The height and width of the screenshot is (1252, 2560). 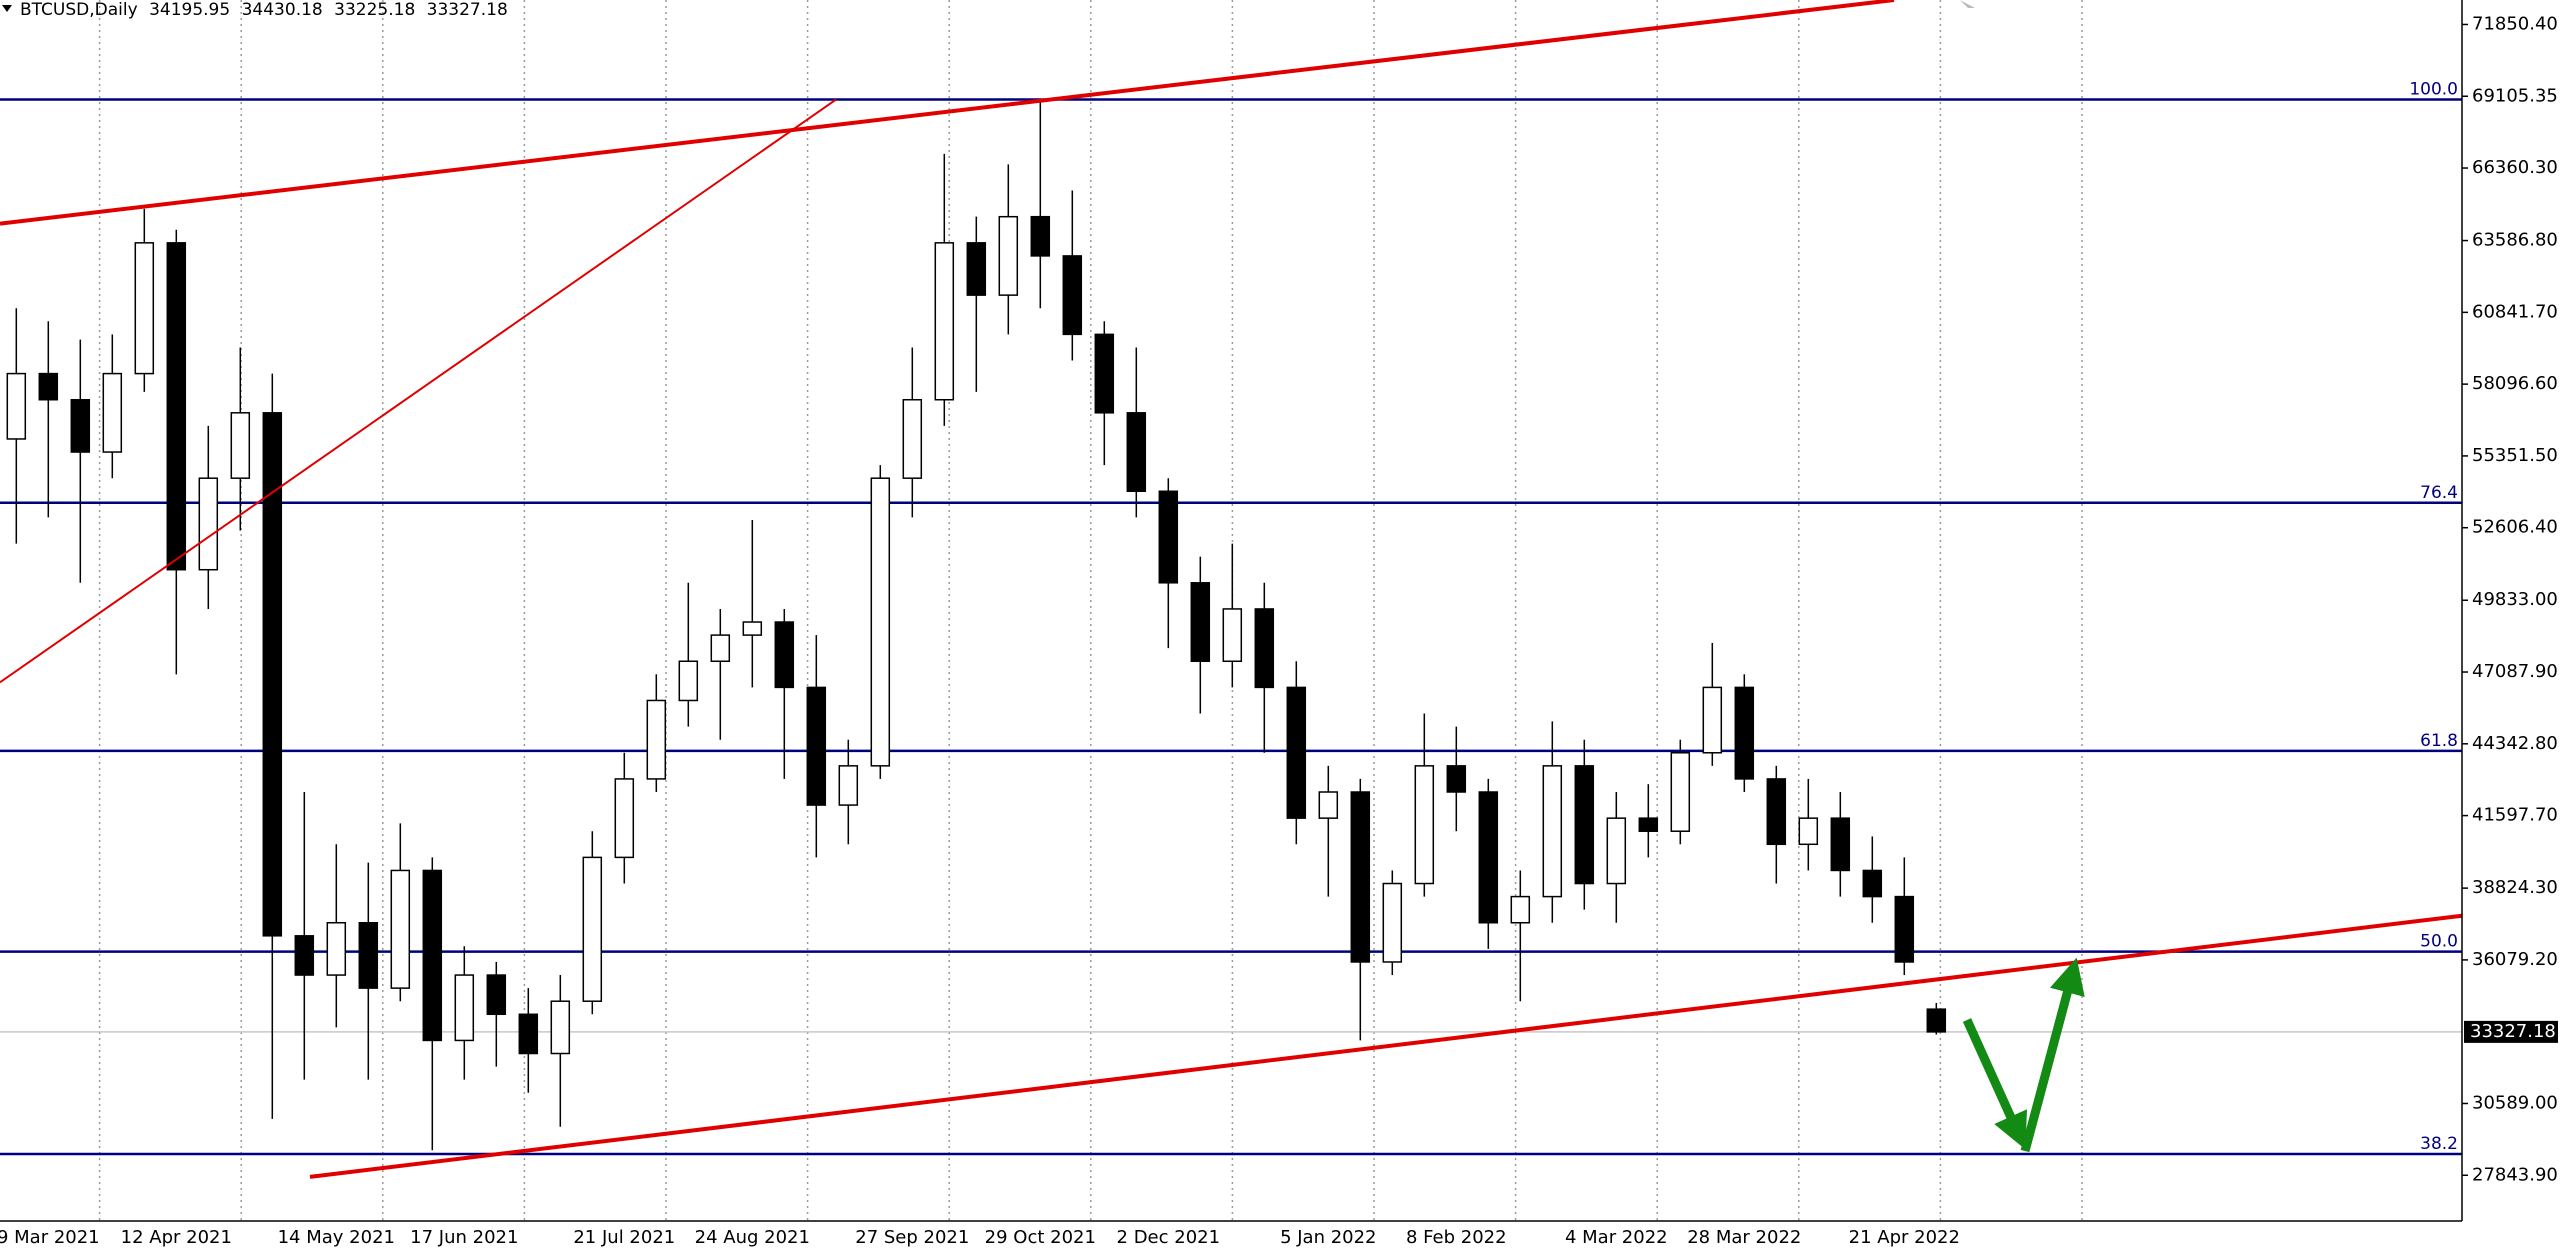 What do you see at coordinates (2433, 90) in the screenshot?
I see `fib-level-label: 100.0` at bounding box center [2433, 90].